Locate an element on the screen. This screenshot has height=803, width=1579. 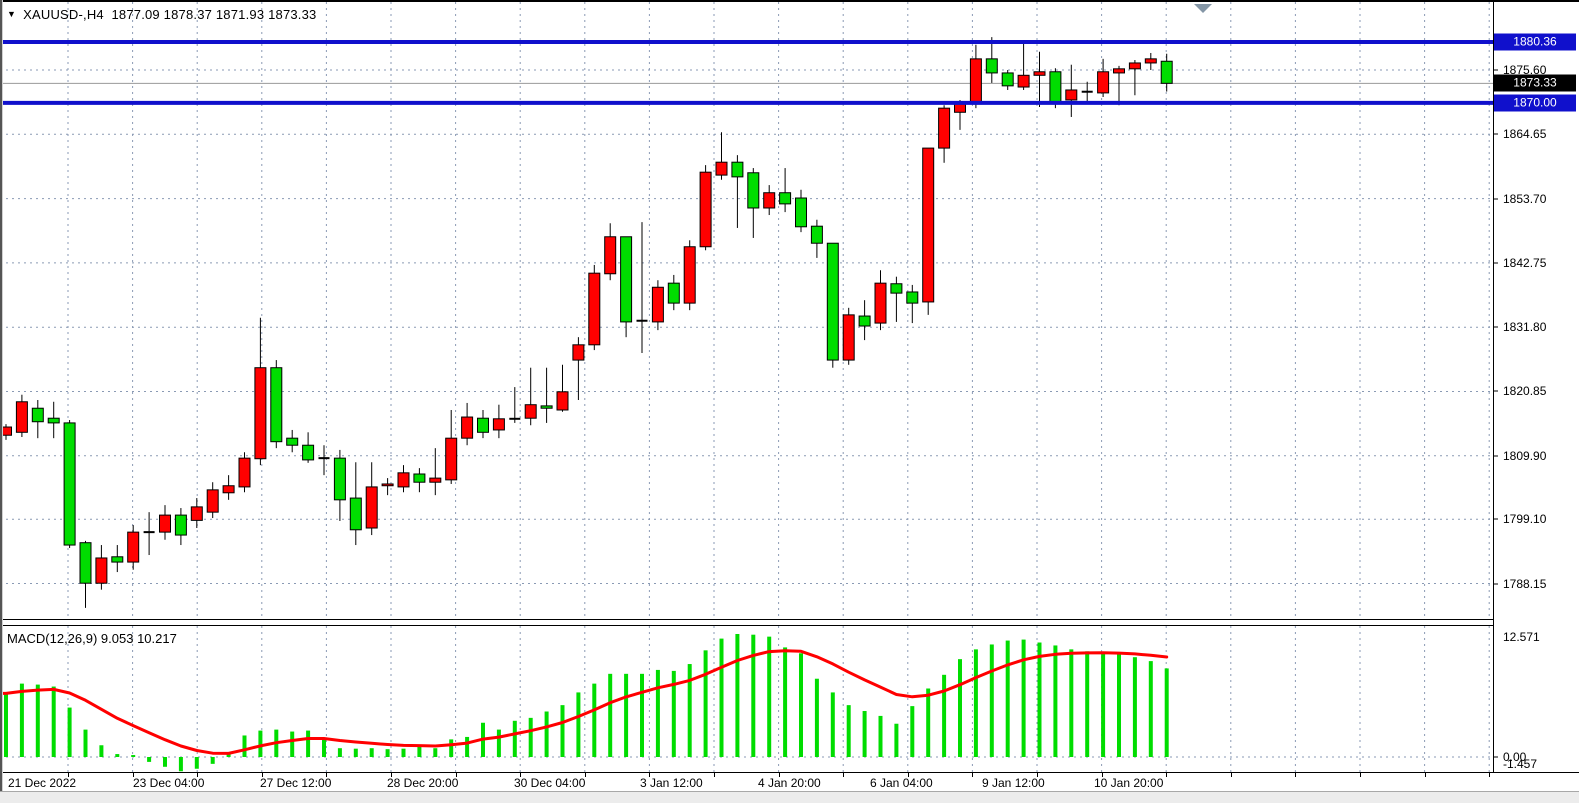
time-axis-label: 30 Dec 04:00 is located at coordinates (550, 783).